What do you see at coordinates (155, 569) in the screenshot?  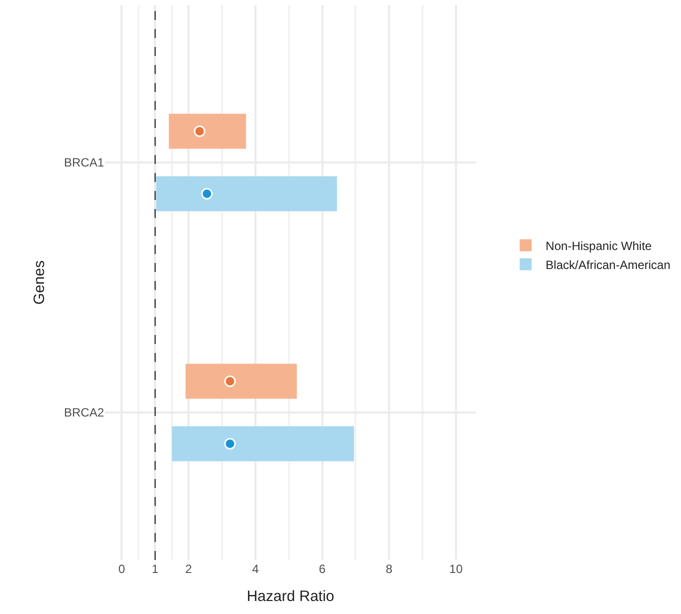 I see `x-tick-label: 1` at bounding box center [155, 569].